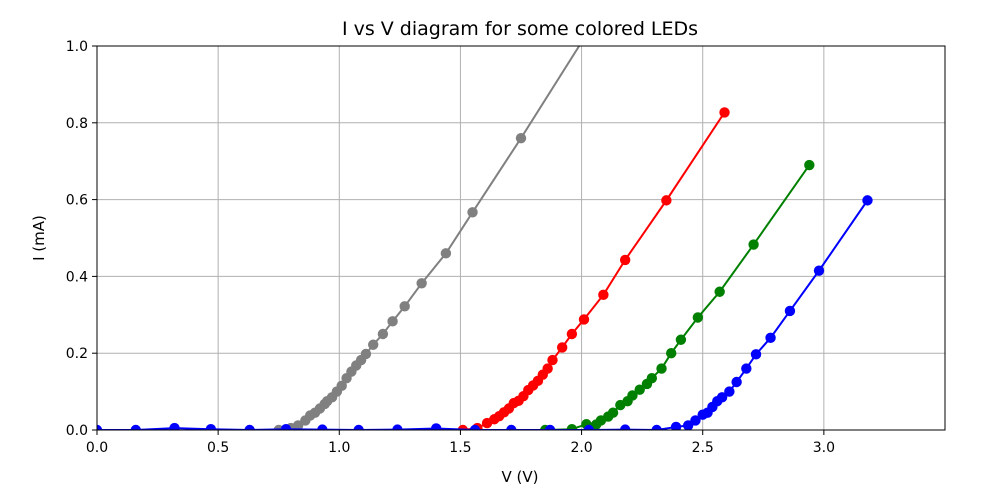 Image resolution: width=1007 pixels, height=501 pixels. I want to click on x-tick-label-0: 0.0, so click(97, 448).